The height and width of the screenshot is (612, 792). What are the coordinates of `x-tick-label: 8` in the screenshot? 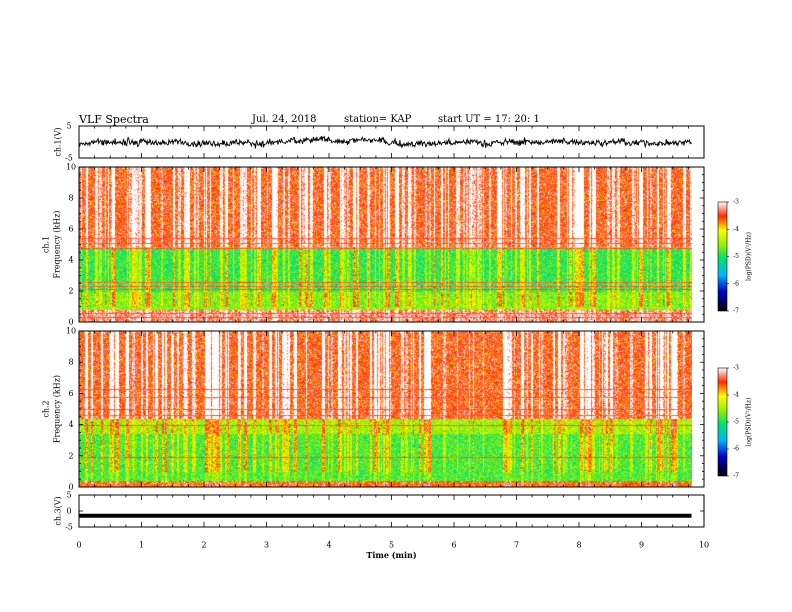 It's located at (578, 545).